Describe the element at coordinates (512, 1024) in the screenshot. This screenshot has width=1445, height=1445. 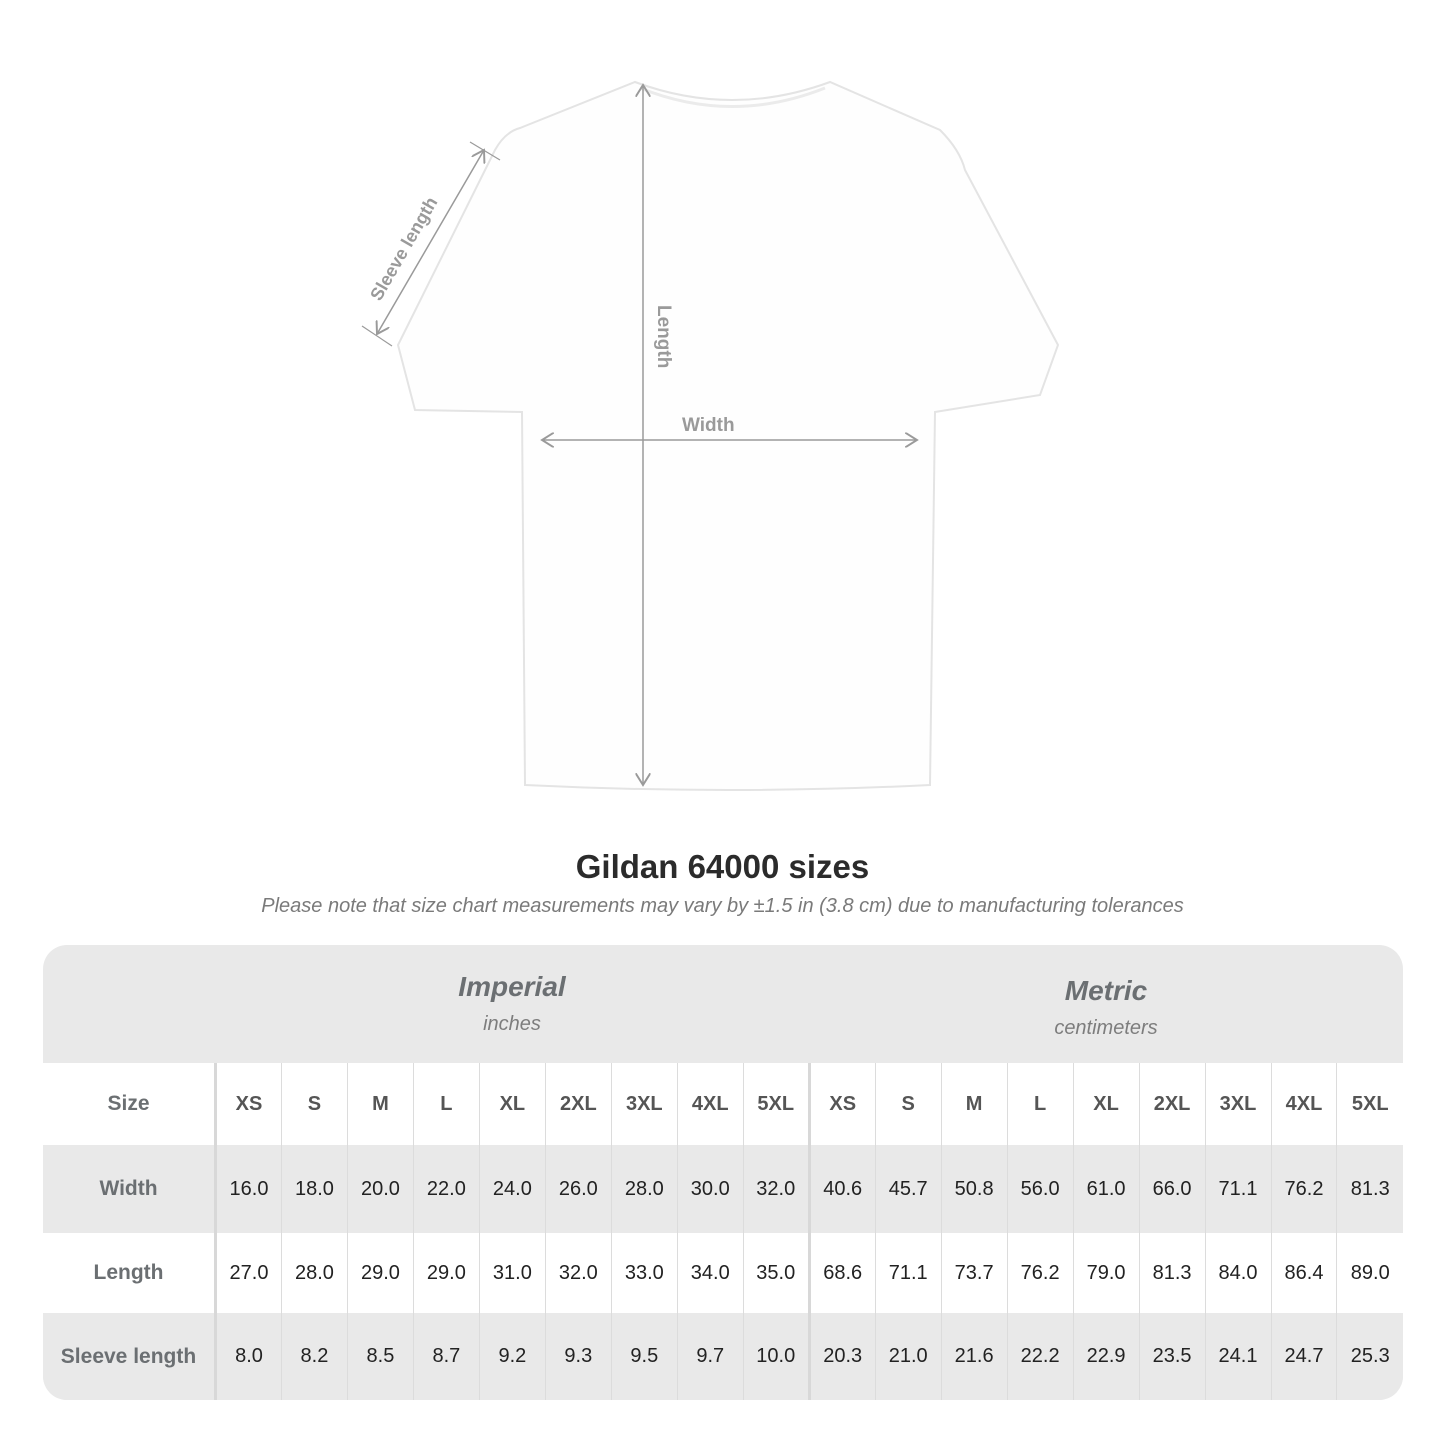
I see `imperial-unit: inches` at that location.